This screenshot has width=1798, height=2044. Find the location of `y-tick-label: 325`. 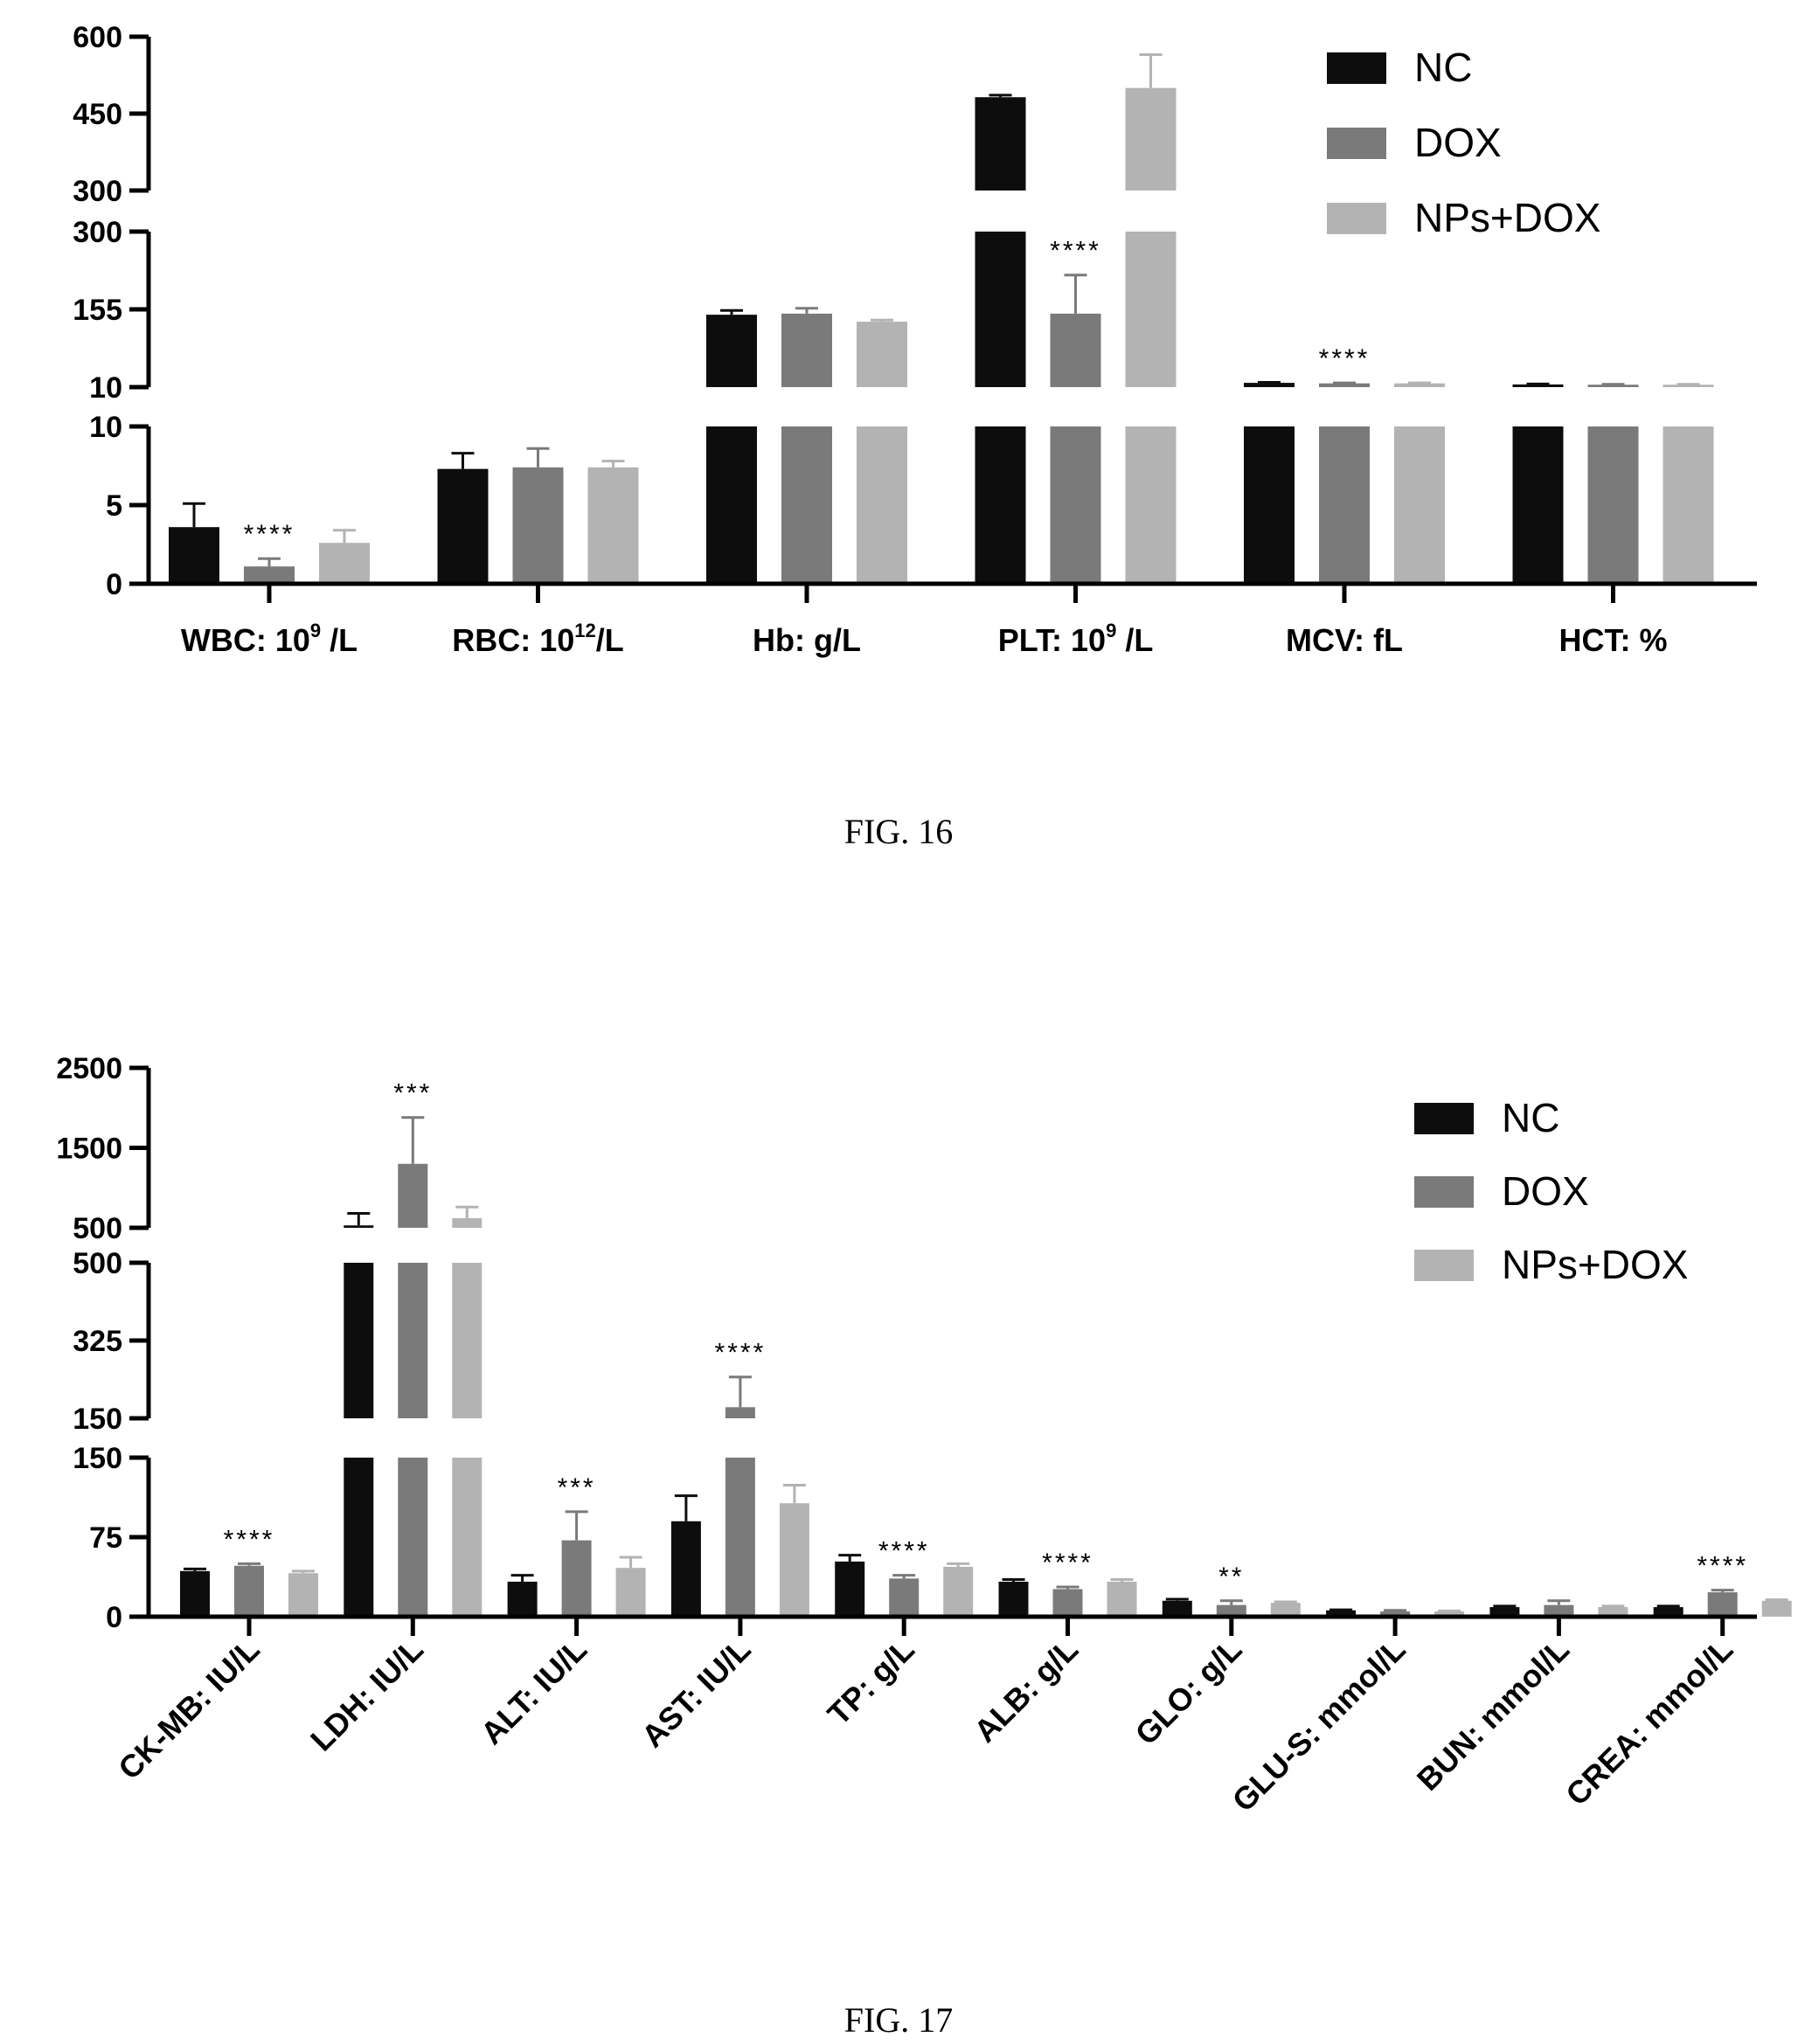

y-tick-label: 325 is located at coordinates (97, 1341).